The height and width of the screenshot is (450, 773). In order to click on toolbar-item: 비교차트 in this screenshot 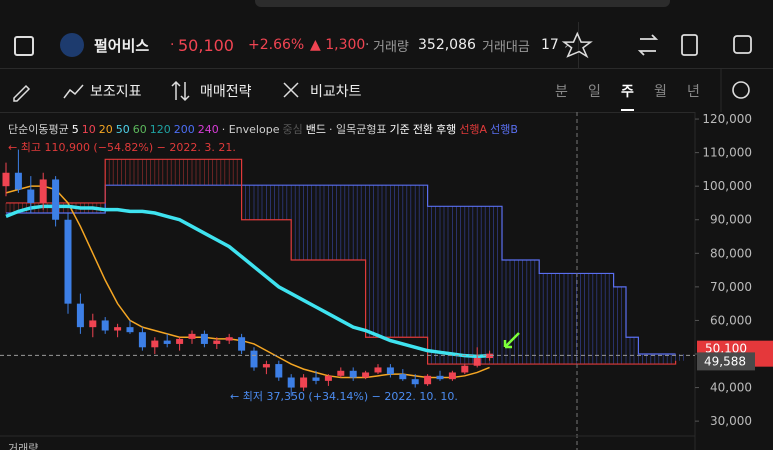, I will do `click(336, 92)`.